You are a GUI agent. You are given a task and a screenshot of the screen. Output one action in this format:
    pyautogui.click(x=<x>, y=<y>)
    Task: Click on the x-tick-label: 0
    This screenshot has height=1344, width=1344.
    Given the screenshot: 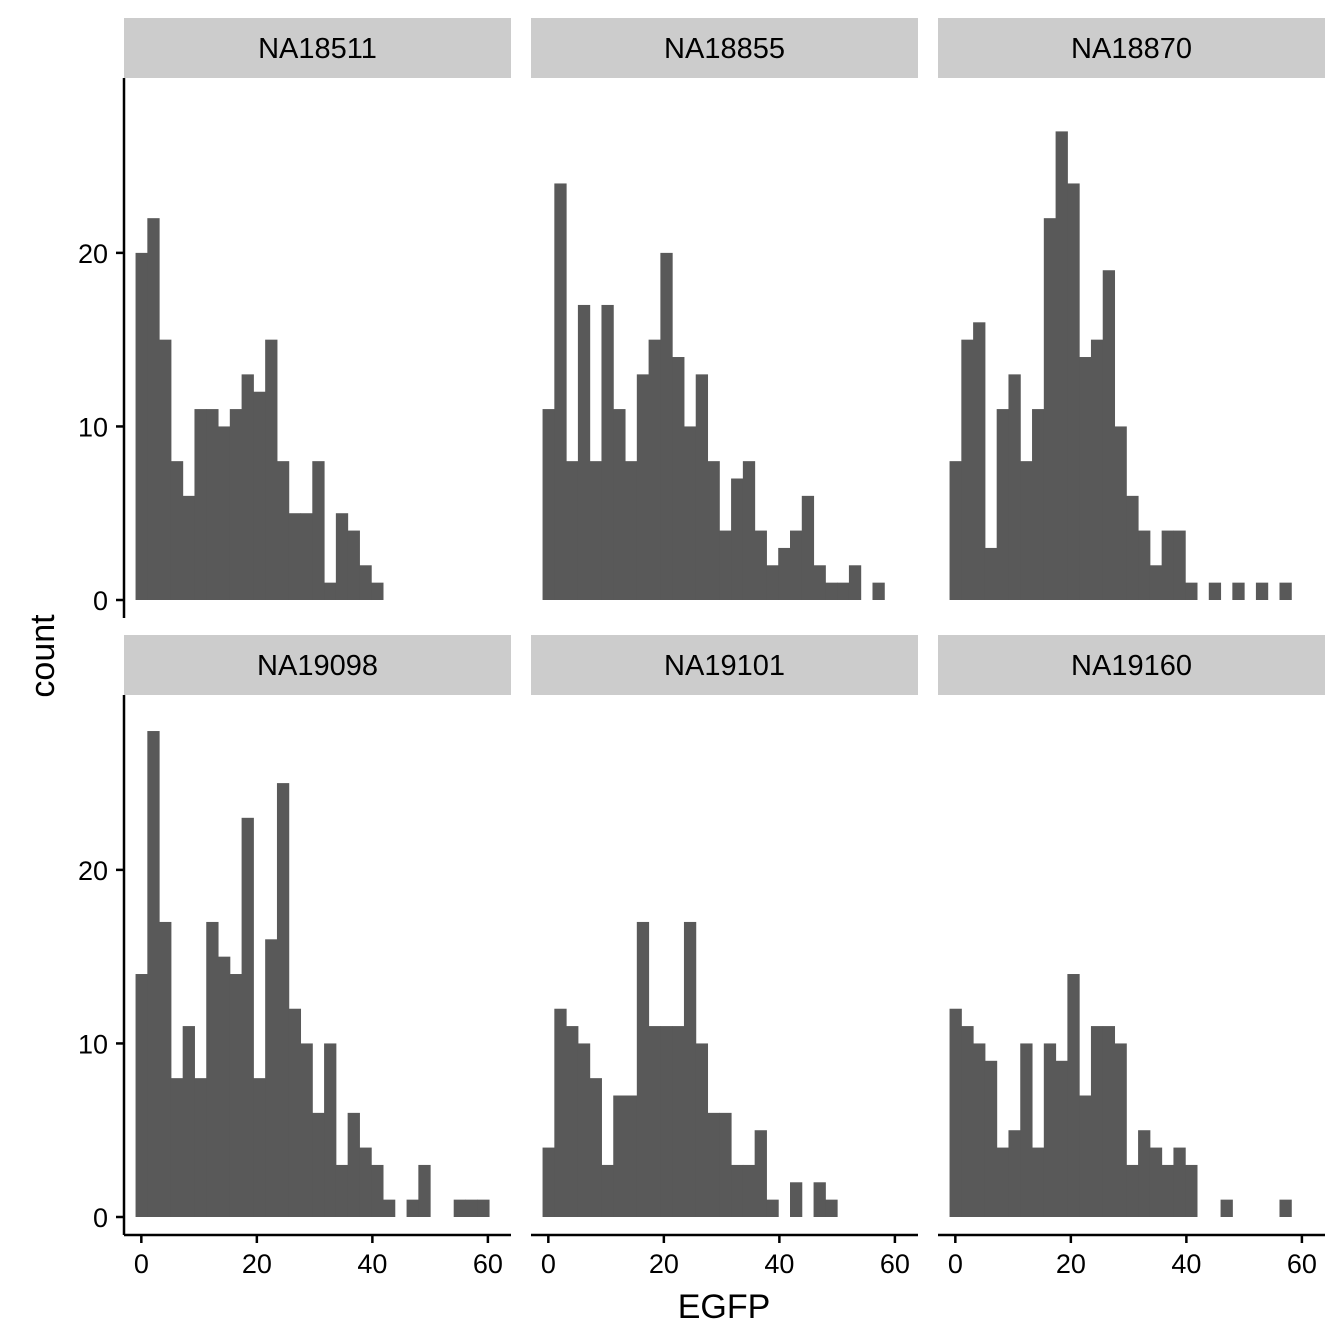 What is the action you would take?
    pyautogui.click(x=141, y=1264)
    